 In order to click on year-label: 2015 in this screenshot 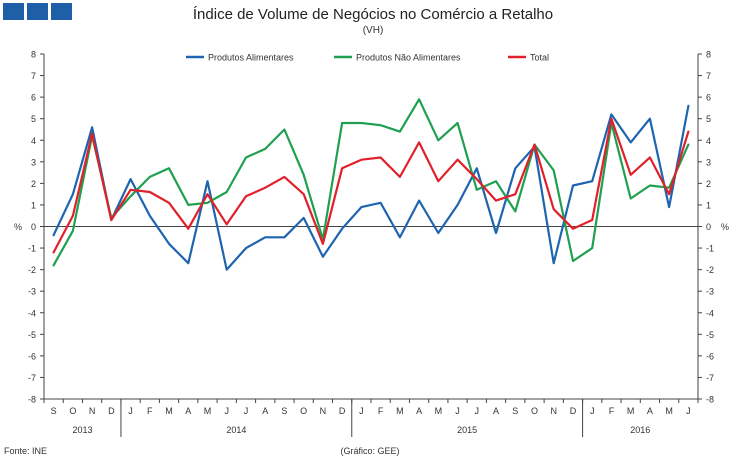, I will do `click(467, 430)`.